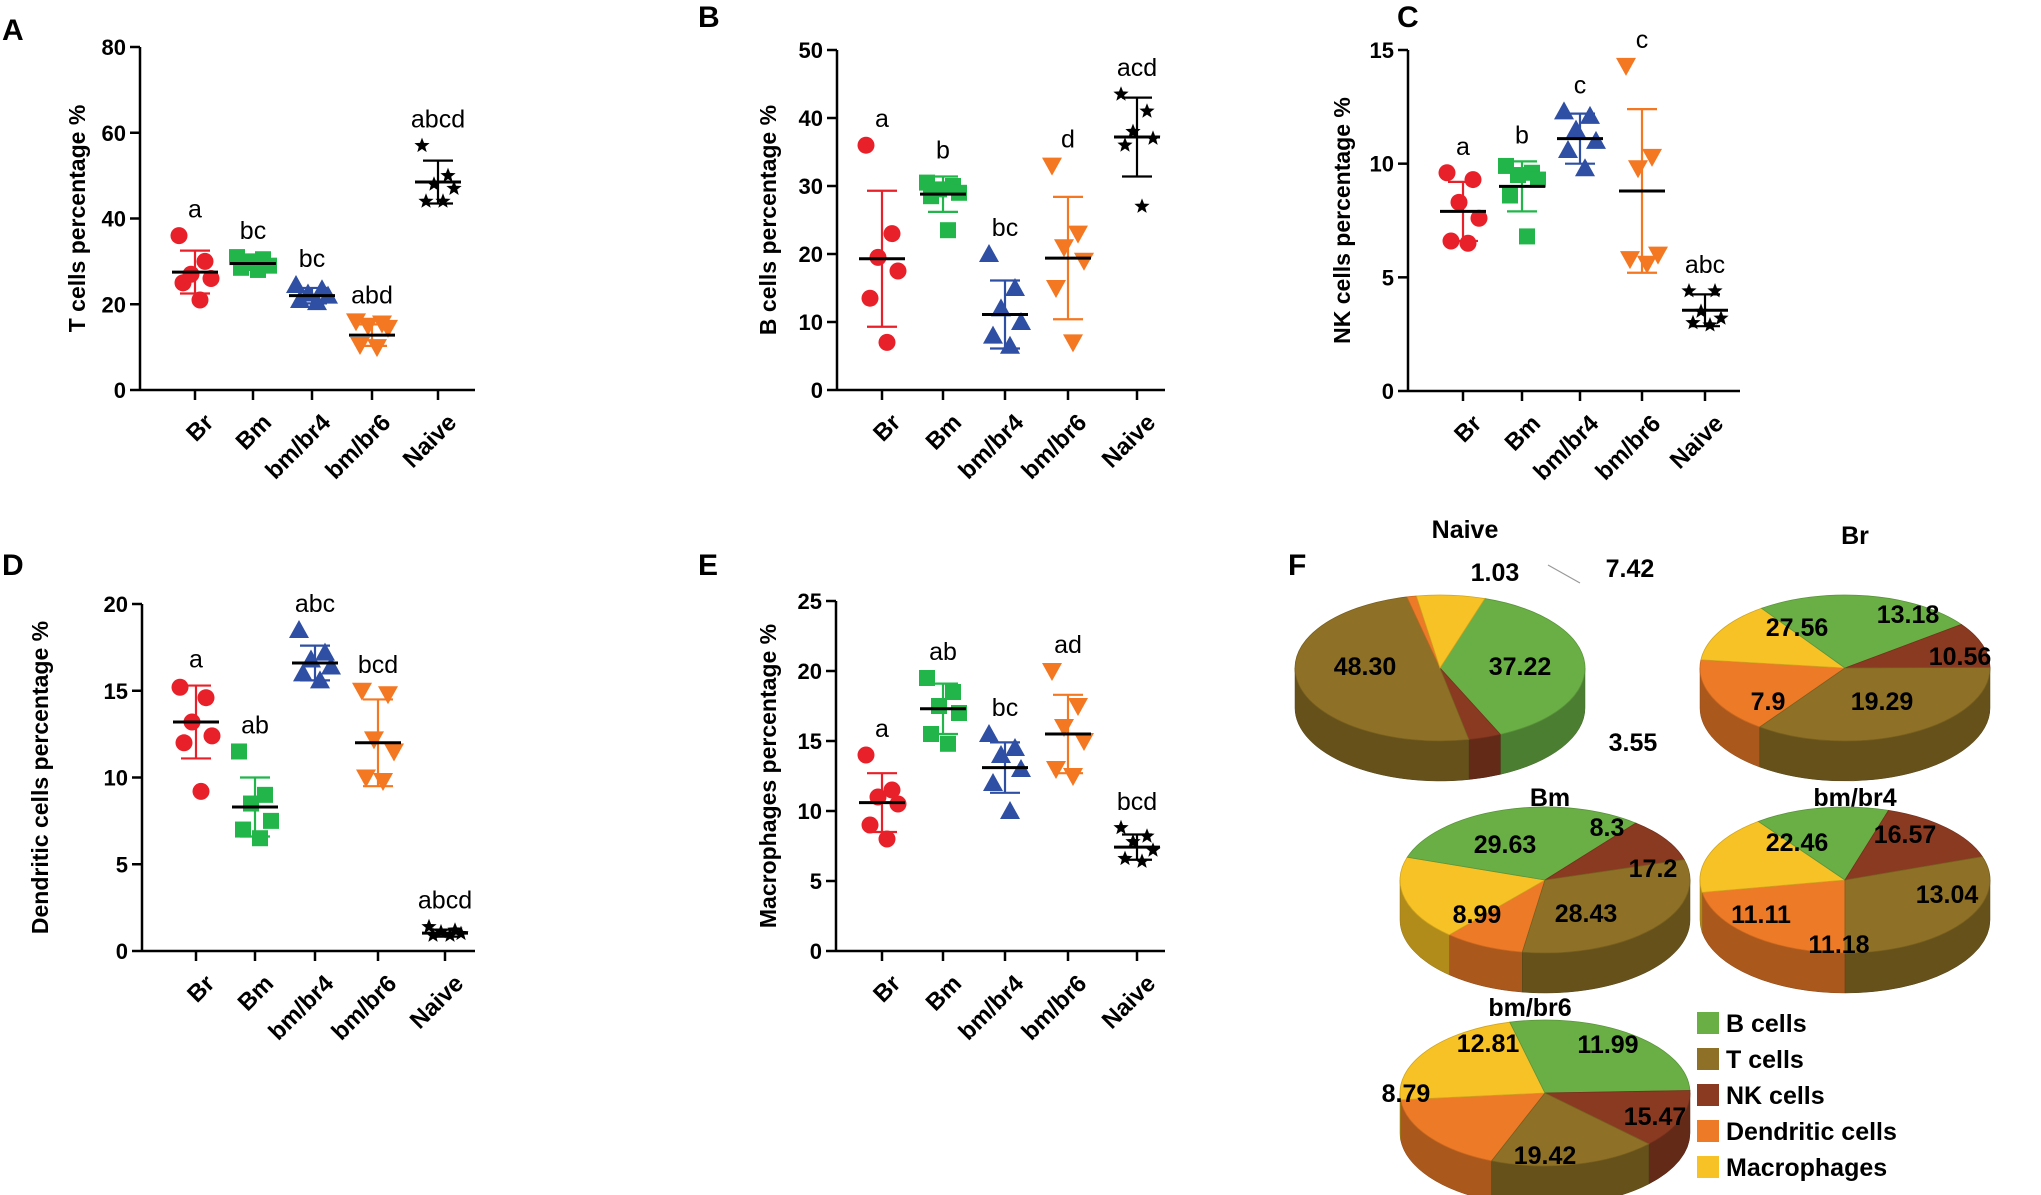 The height and width of the screenshot is (1195, 2041). What do you see at coordinates (1465, 530) in the screenshot?
I see `pie-title: Naive` at bounding box center [1465, 530].